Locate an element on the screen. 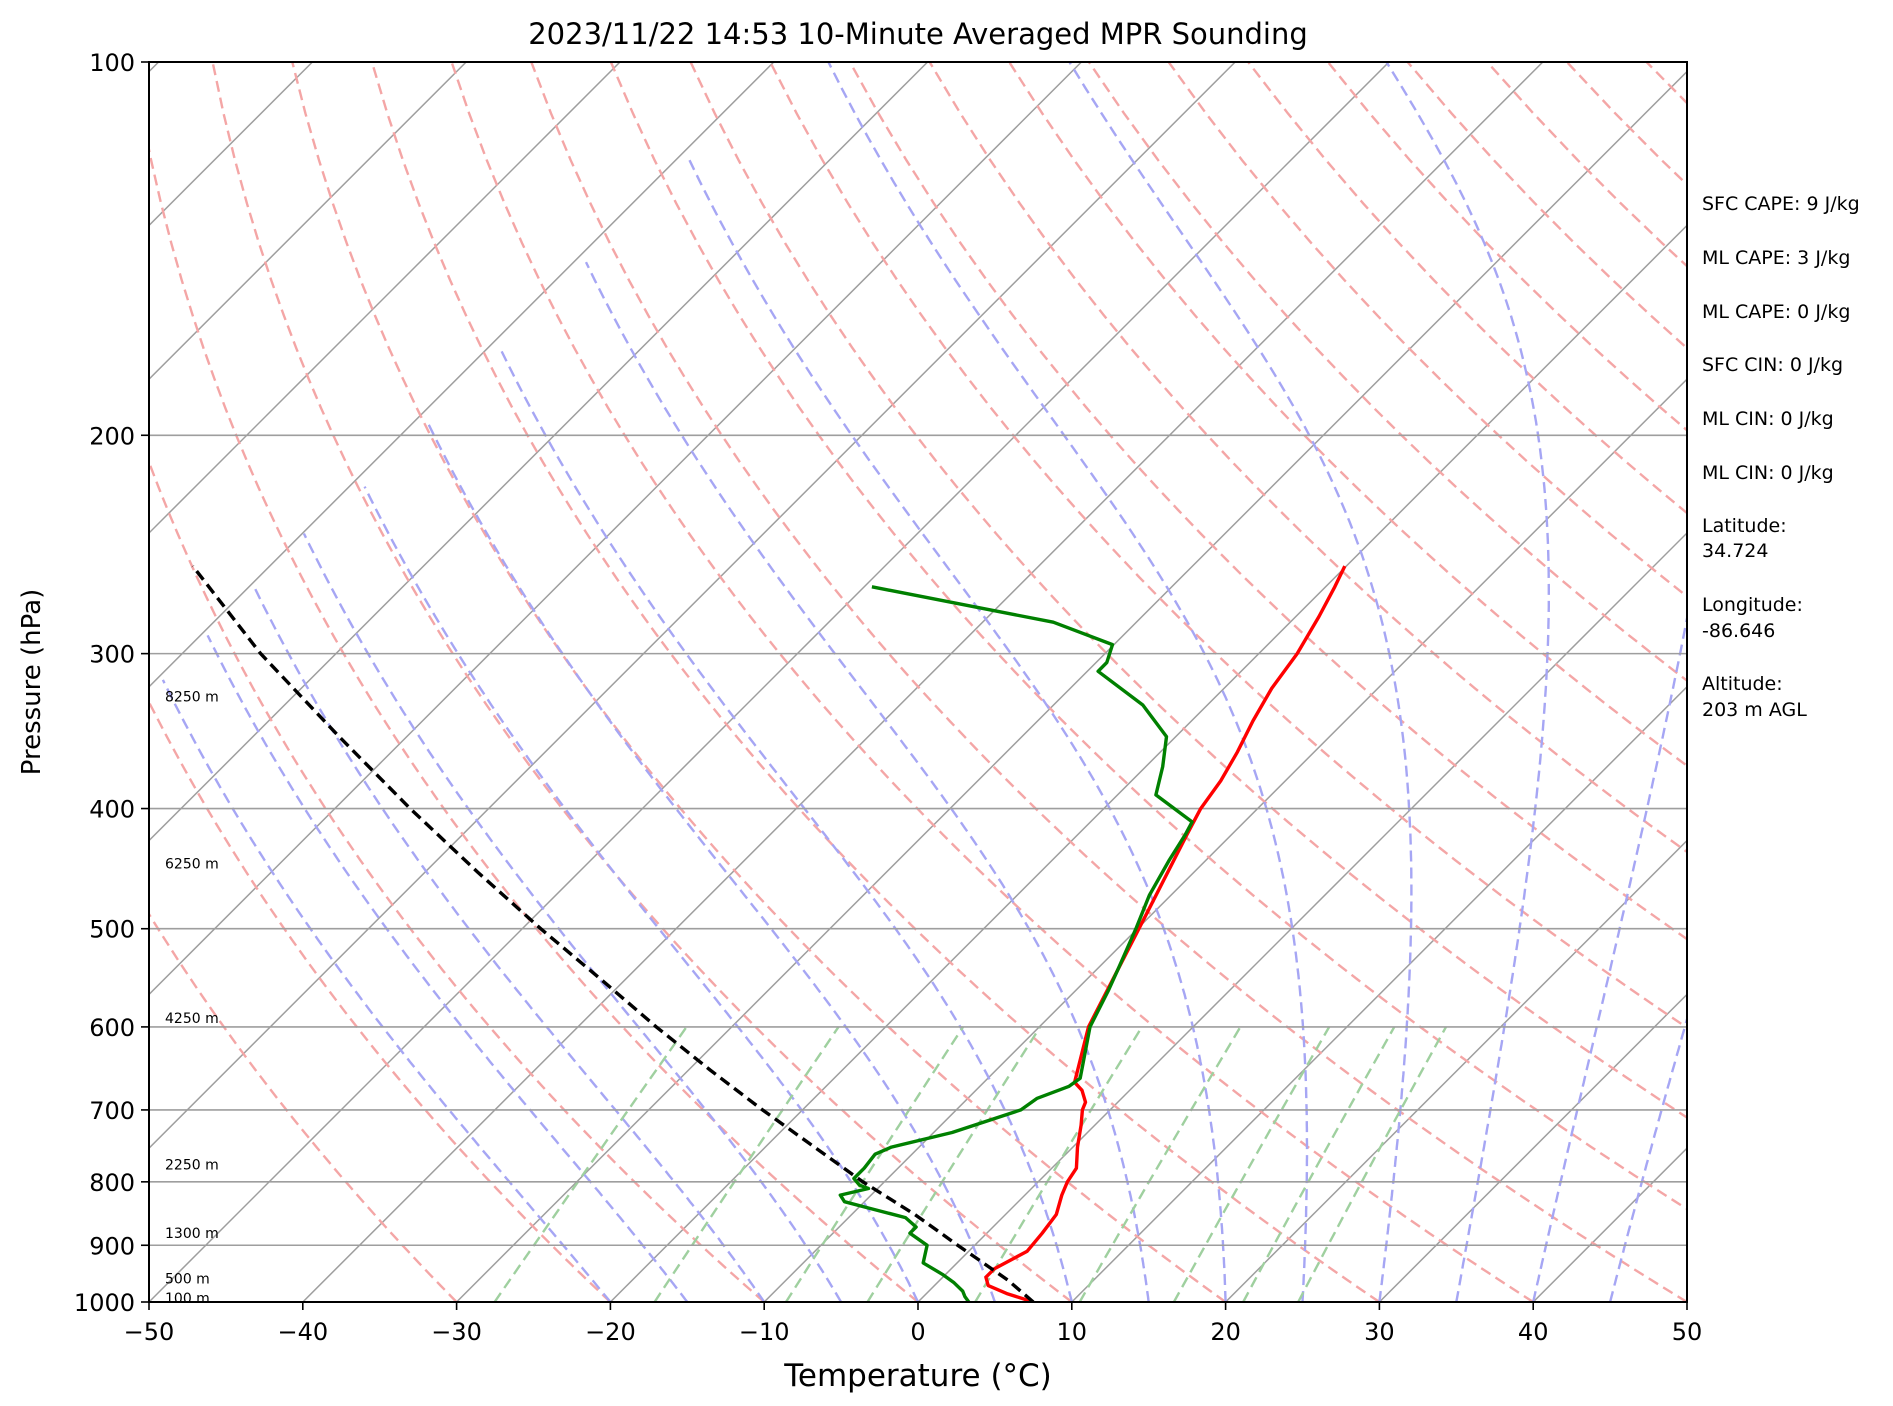 The width and height of the screenshot is (1893, 1406). y-tick-label: 200 is located at coordinates (112, 436).